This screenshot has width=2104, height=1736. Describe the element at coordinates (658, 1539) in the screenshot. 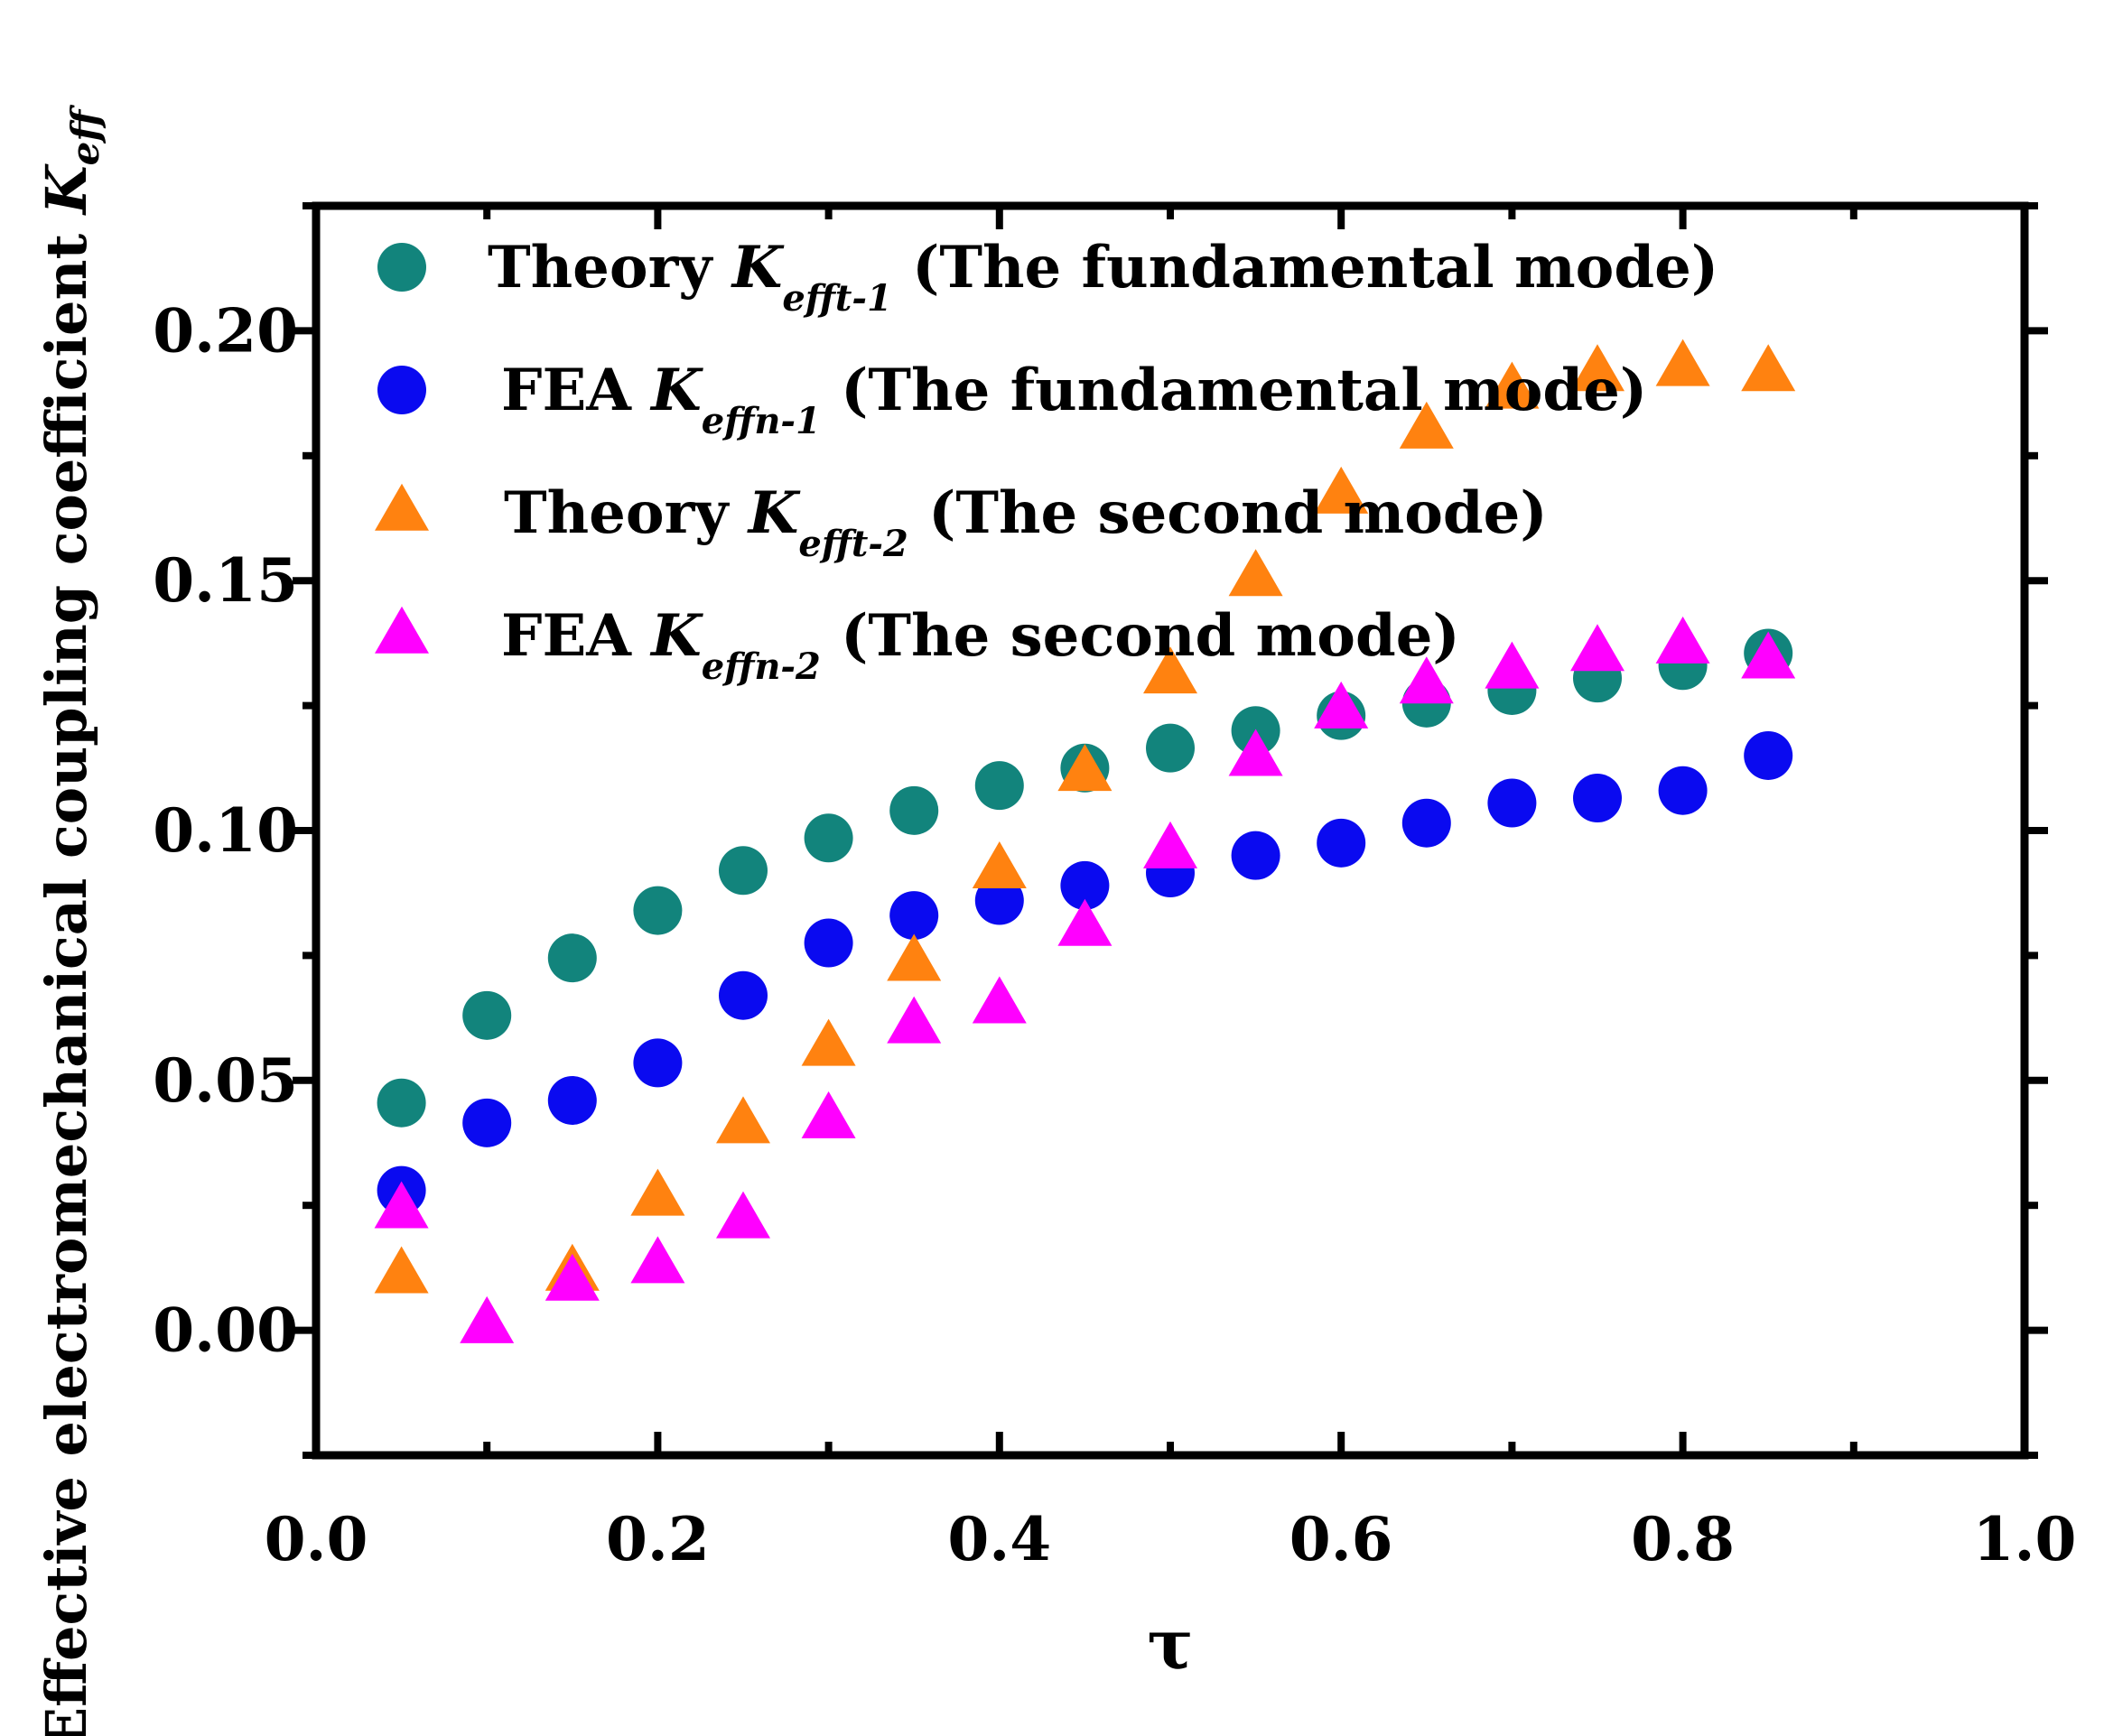

I see `x-tick-label: 0.2` at that location.